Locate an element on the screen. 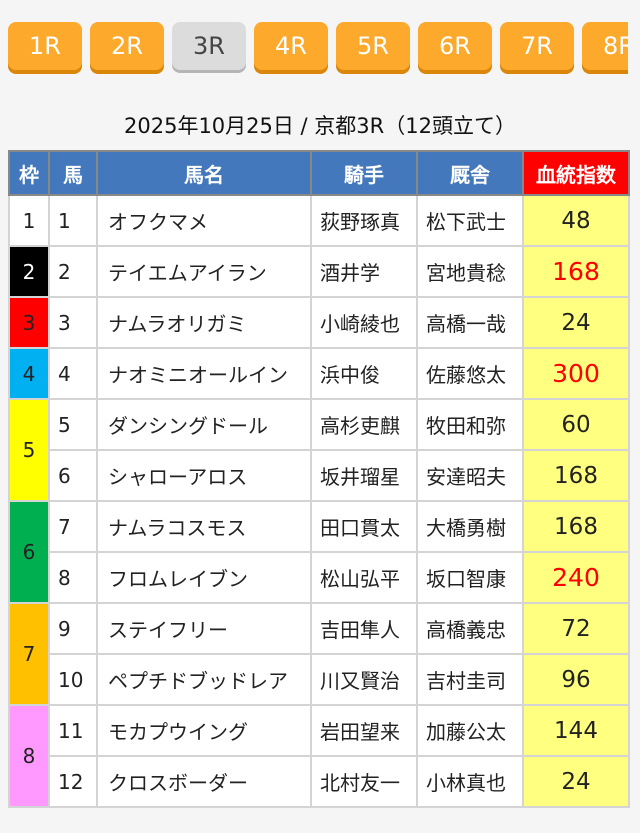  index-cell: 240 is located at coordinates (576, 577).